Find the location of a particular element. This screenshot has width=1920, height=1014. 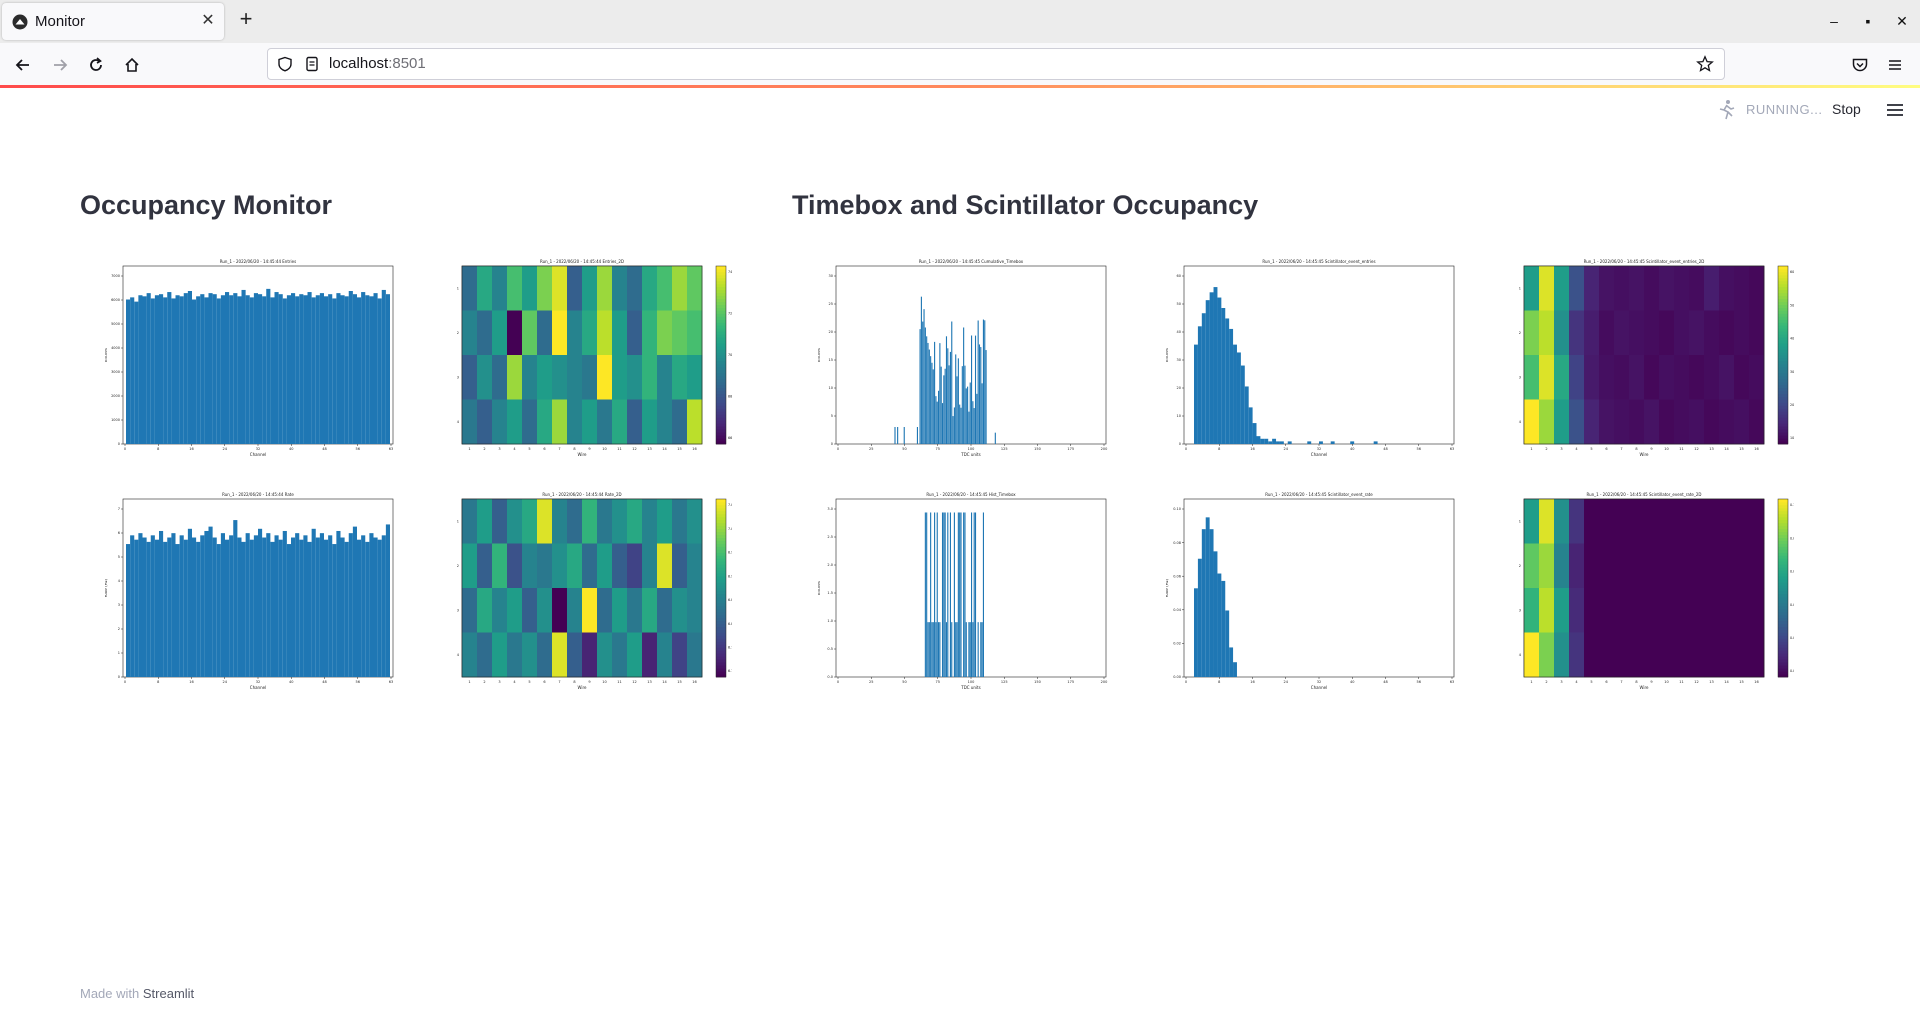

shield-icon is located at coordinates (285, 64).